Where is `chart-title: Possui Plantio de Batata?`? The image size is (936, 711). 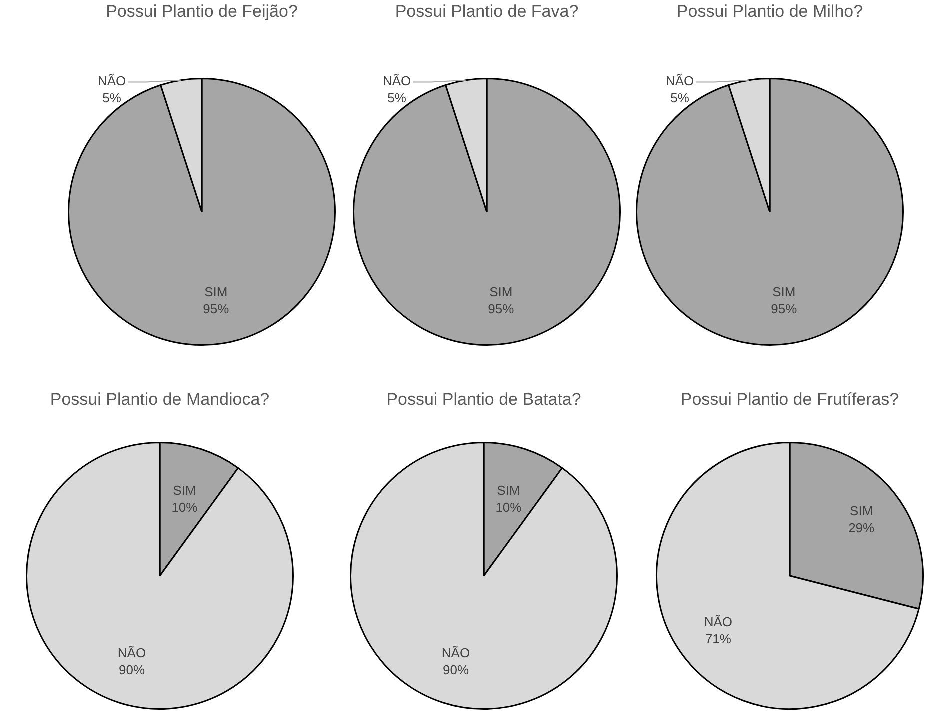 chart-title: Possui Plantio de Batata? is located at coordinates (484, 400).